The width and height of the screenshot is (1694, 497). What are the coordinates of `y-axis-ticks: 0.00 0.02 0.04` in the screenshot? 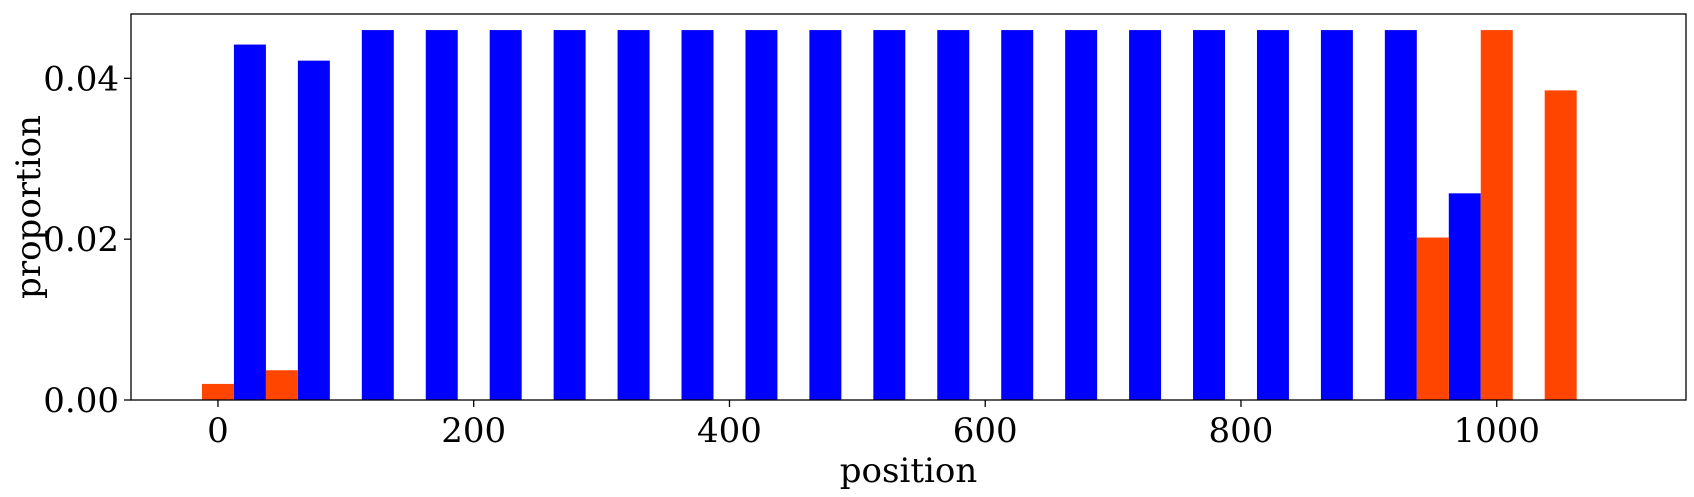 It's located at (87, 240).